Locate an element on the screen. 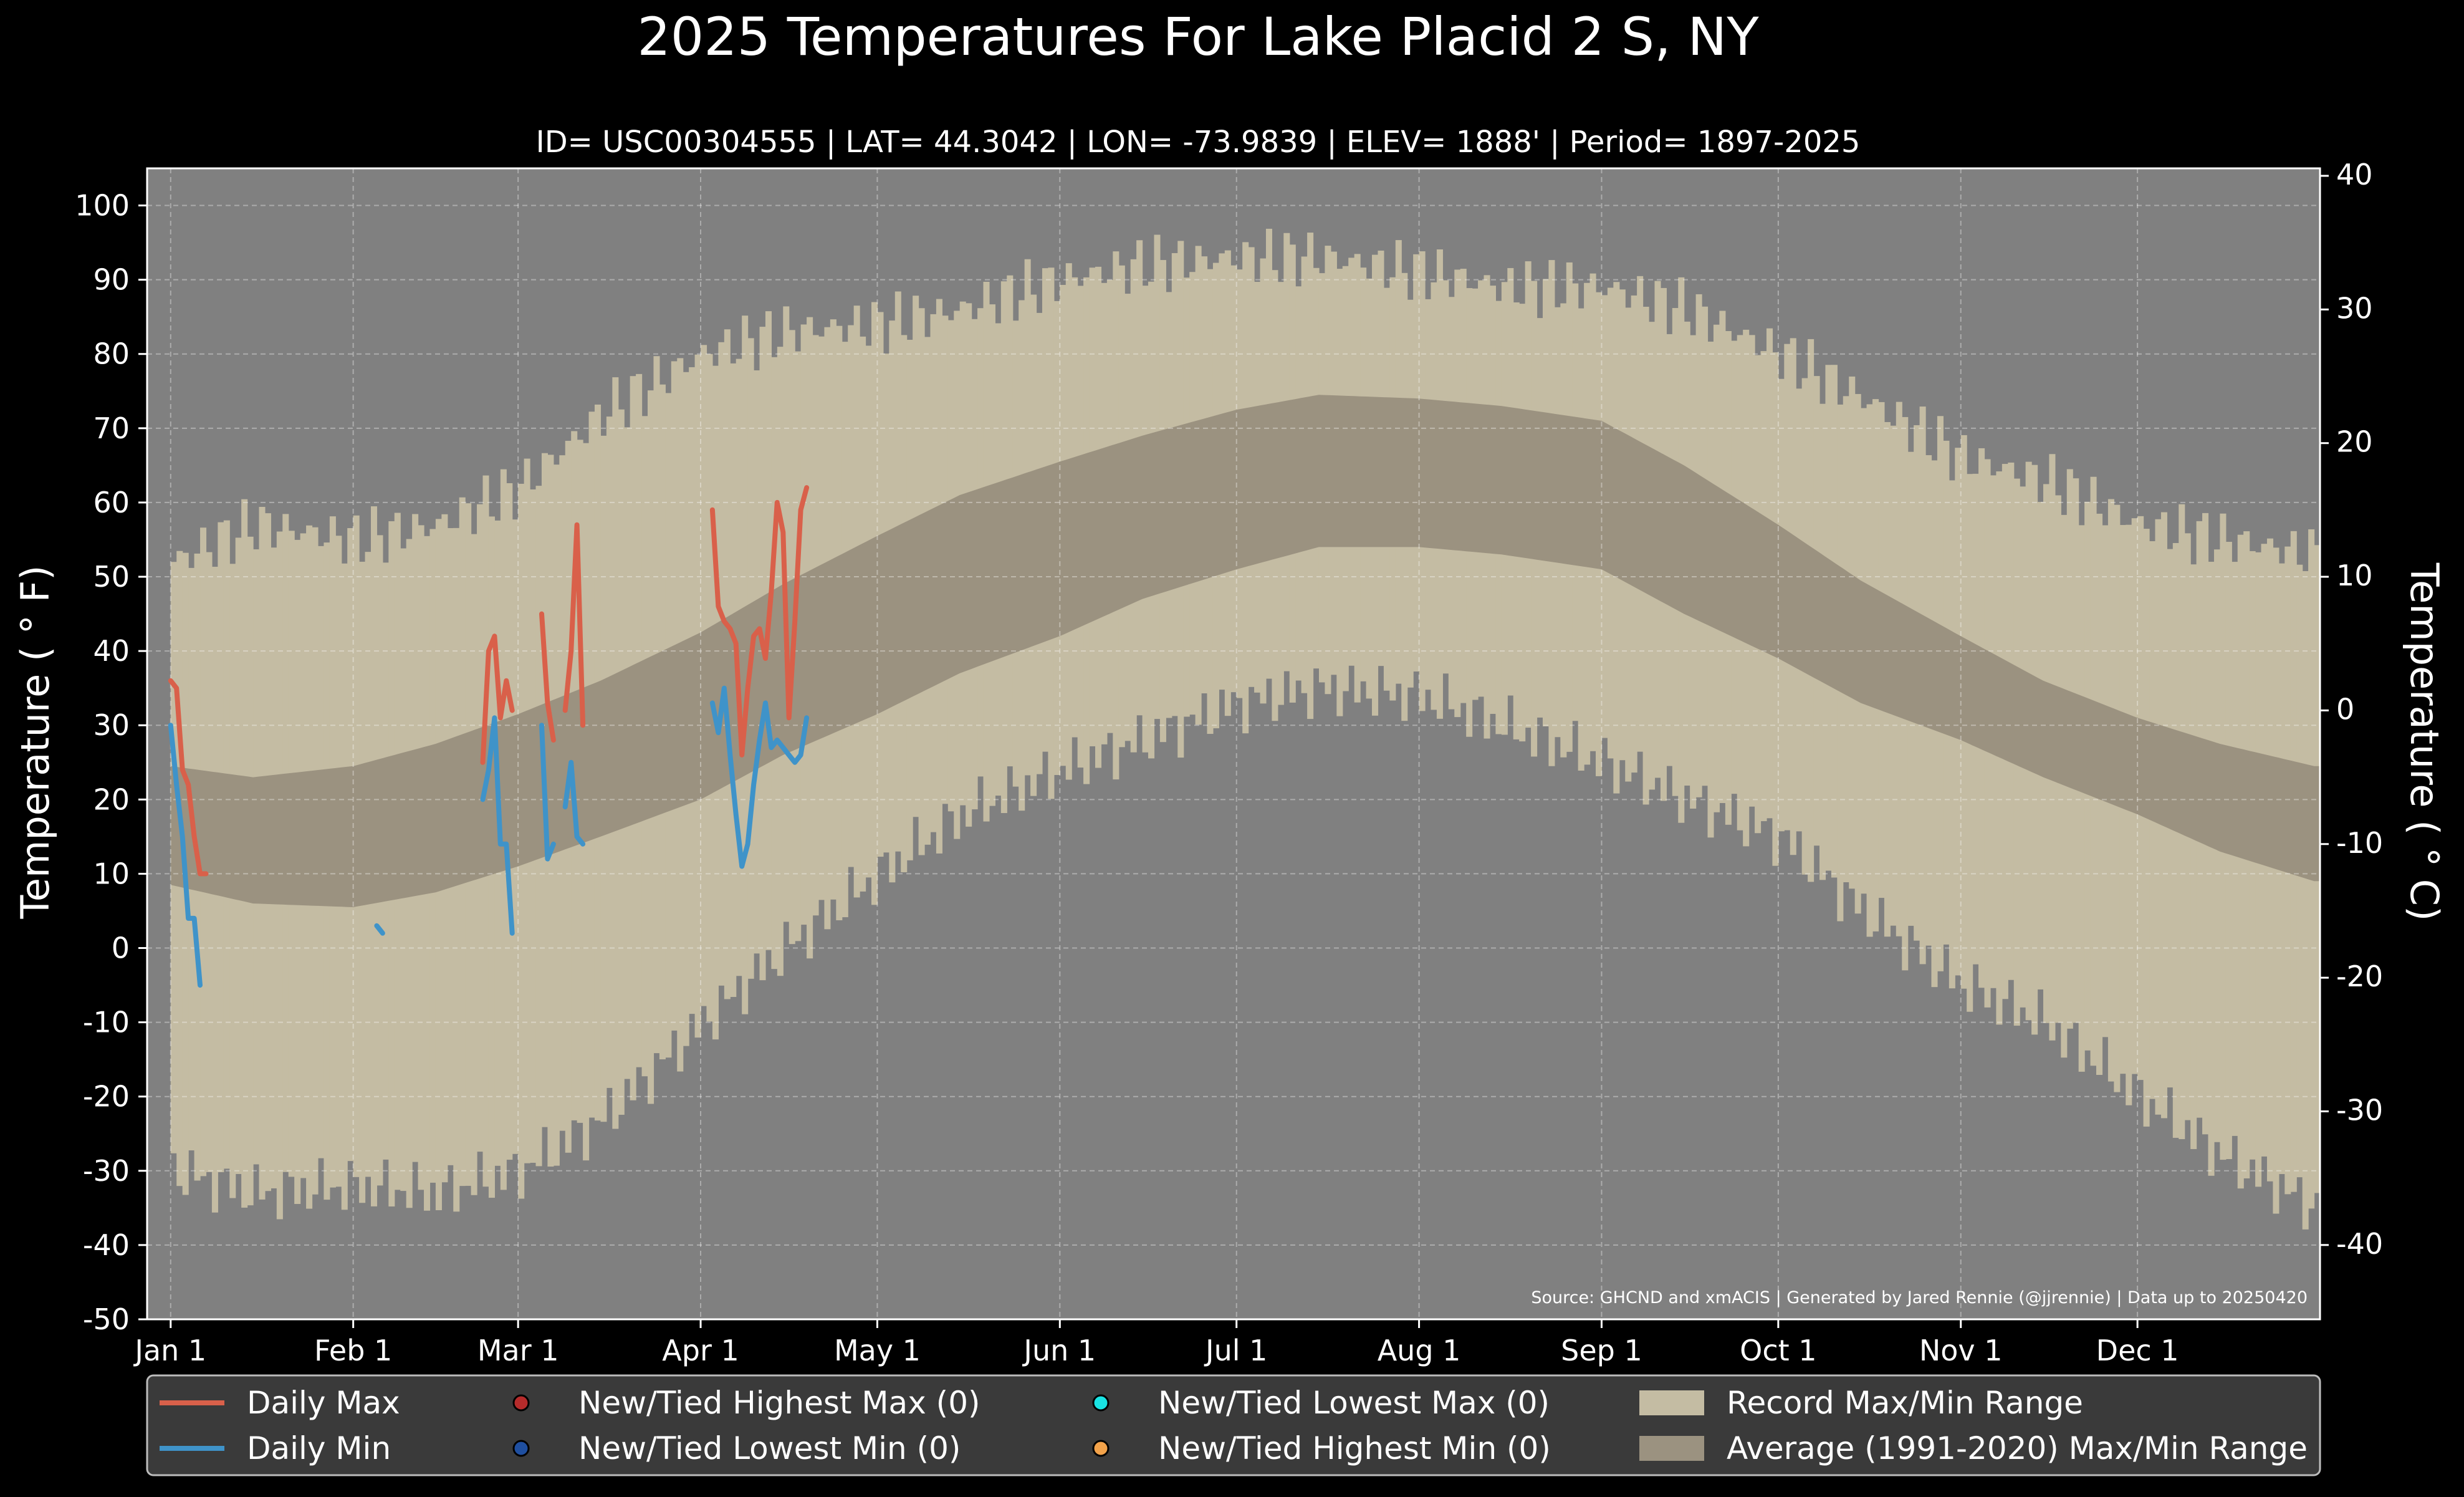 This screenshot has height=1497, width=2464. y-tick-label-fahrenheit: 10 is located at coordinates (111, 873).